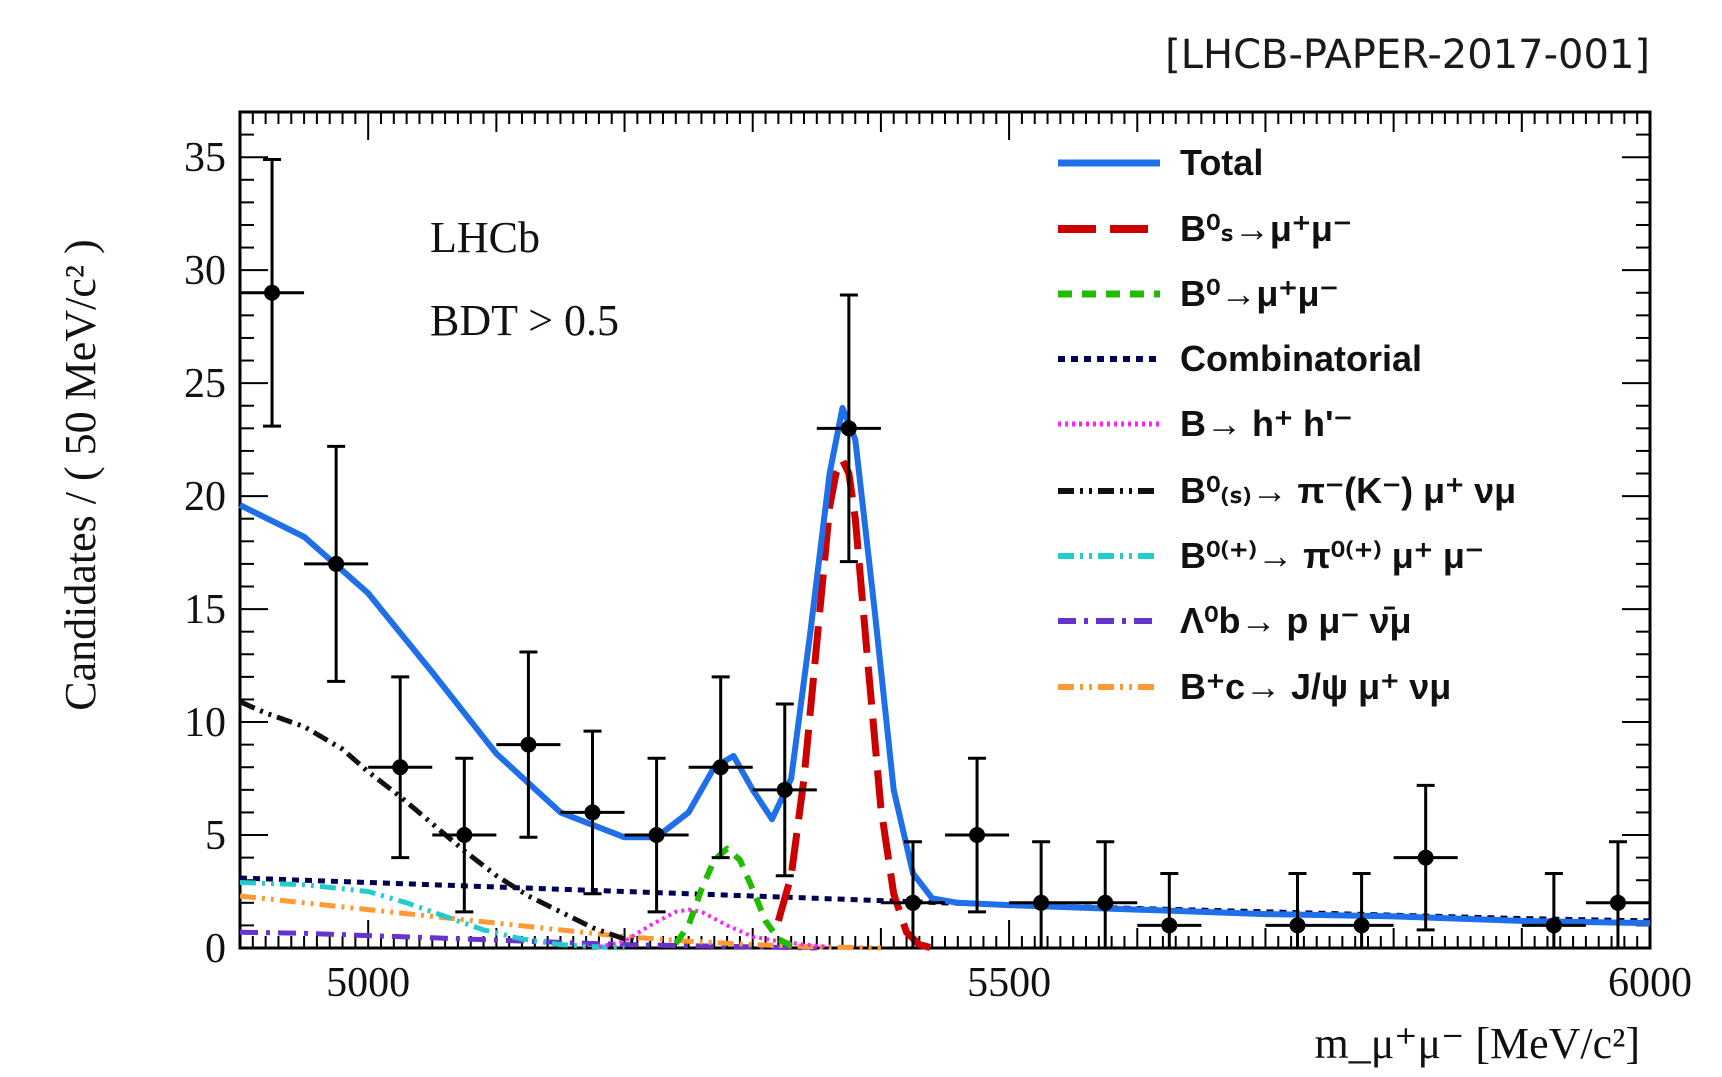 The height and width of the screenshot is (1077, 1722). What do you see at coordinates (1266, 423) in the screenshot?
I see `legend-label-bhh: B→ h⁺ h'⁻` at bounding box center [1266, 423].